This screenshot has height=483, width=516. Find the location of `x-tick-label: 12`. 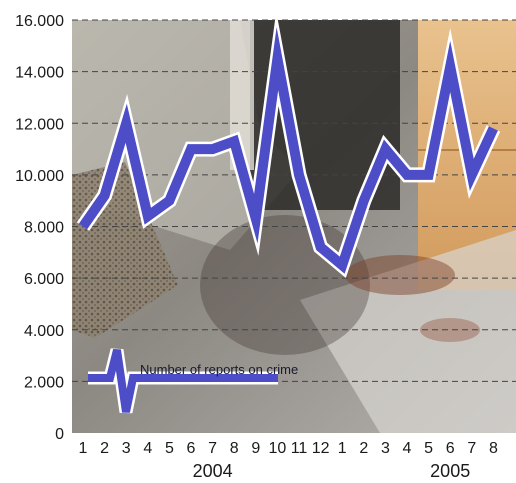

x-tick-label: 12 is located at coordinates (321, 448).